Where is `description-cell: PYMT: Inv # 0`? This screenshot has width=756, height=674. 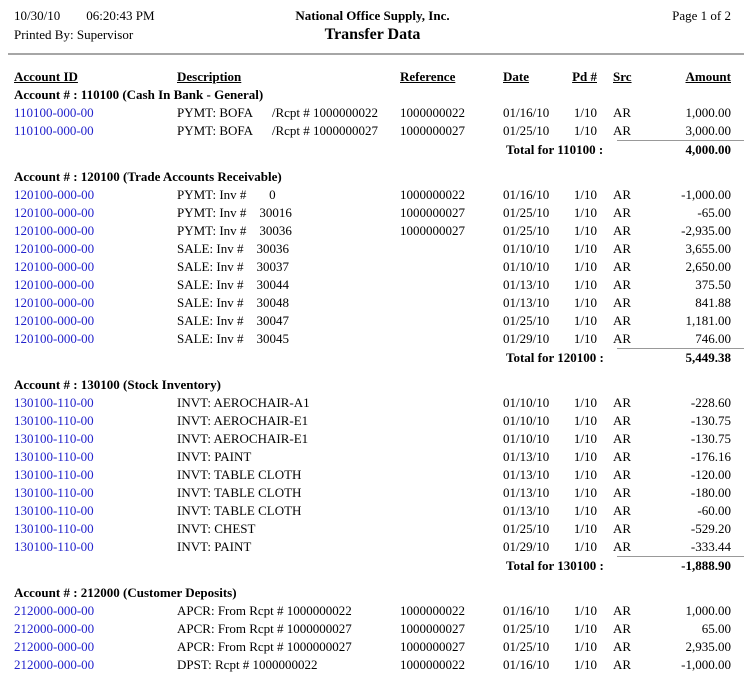 description-cell: PYMT: Inv # 0 is located at coordinates (226, 194).